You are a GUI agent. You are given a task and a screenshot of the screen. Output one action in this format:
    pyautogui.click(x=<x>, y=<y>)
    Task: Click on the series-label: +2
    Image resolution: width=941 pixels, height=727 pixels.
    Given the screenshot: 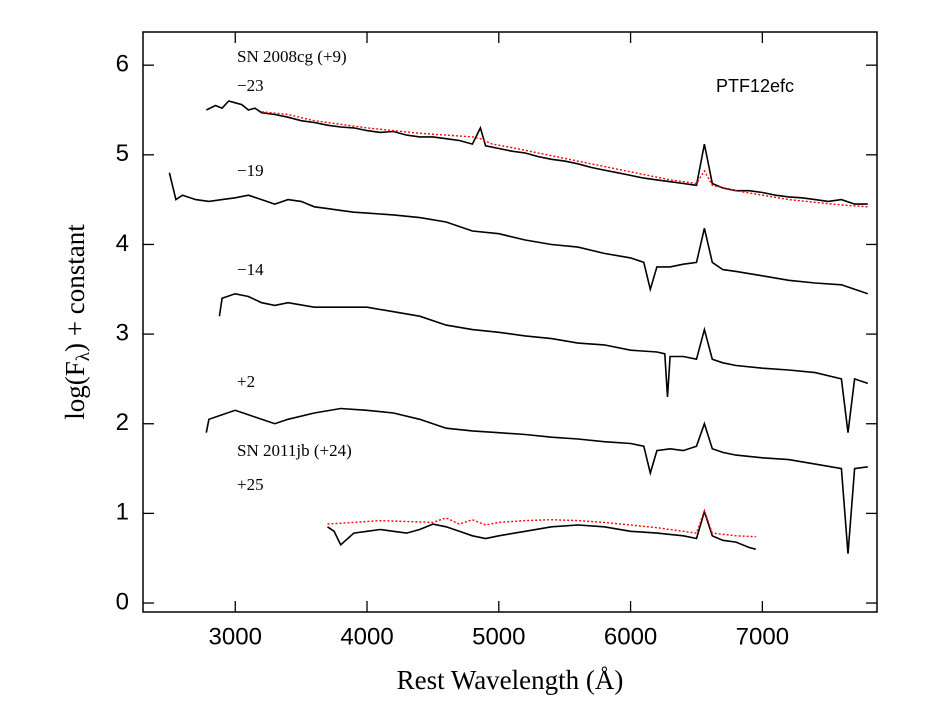 What is the action you would take?
    pyautogui.click(x=246, y=381)
    